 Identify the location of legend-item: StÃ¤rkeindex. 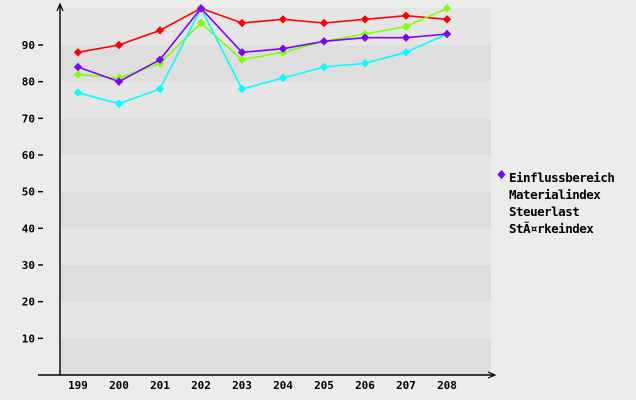
(555, 203).